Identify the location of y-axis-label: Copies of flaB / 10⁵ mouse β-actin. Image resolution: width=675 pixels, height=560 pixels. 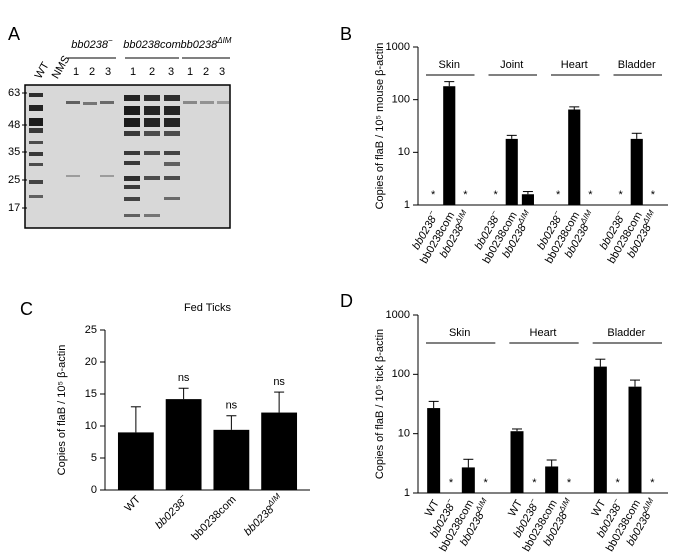
(380, 126).